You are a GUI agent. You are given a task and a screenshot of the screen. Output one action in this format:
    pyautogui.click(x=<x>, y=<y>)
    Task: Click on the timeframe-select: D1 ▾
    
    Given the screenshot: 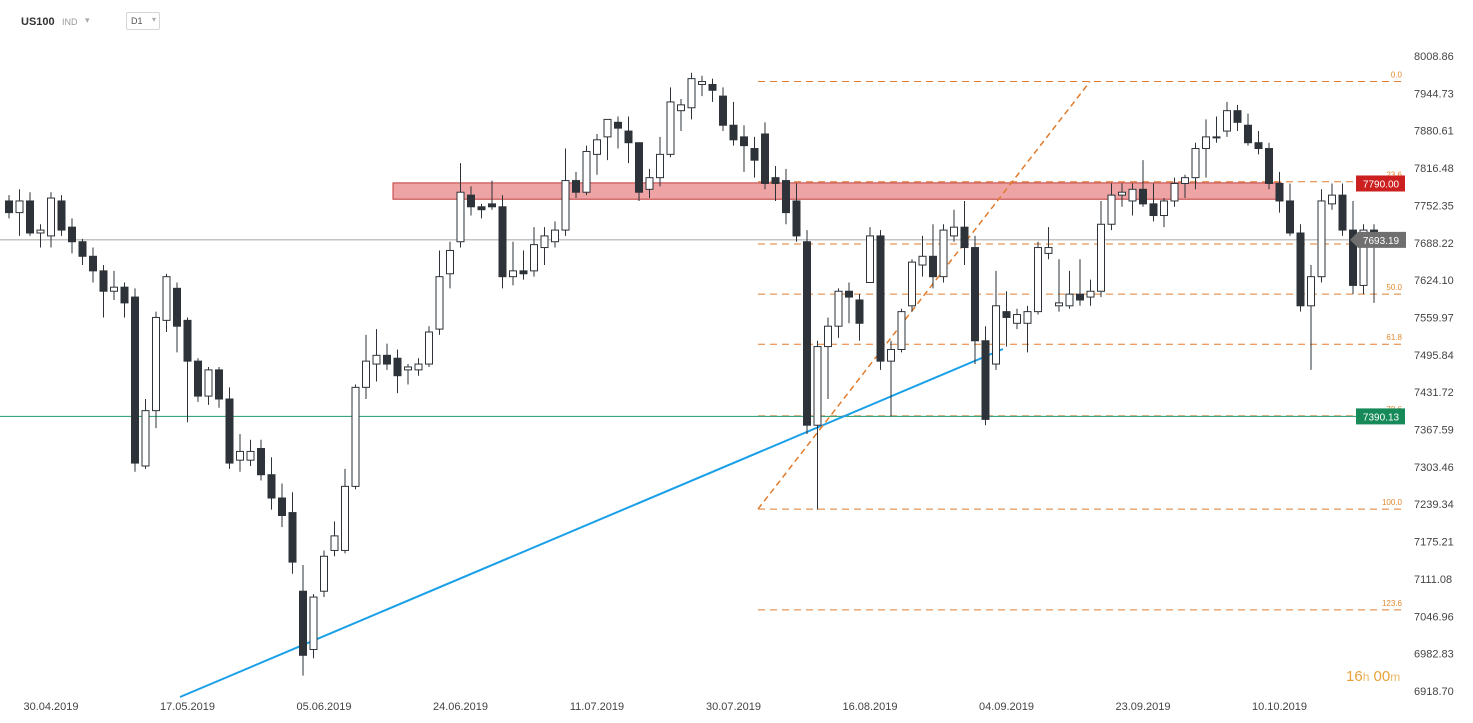 What is the action you would take?
    pyautogui.click(x=143, y=21)
    